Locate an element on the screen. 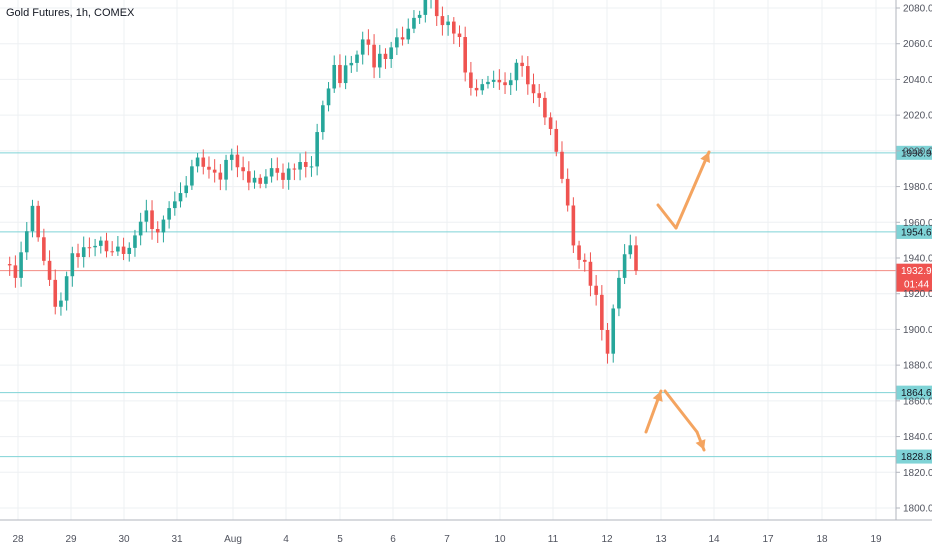 The image size is (932, 555). y-tick-label: 1880.0 is located at coordinates (917, 366).